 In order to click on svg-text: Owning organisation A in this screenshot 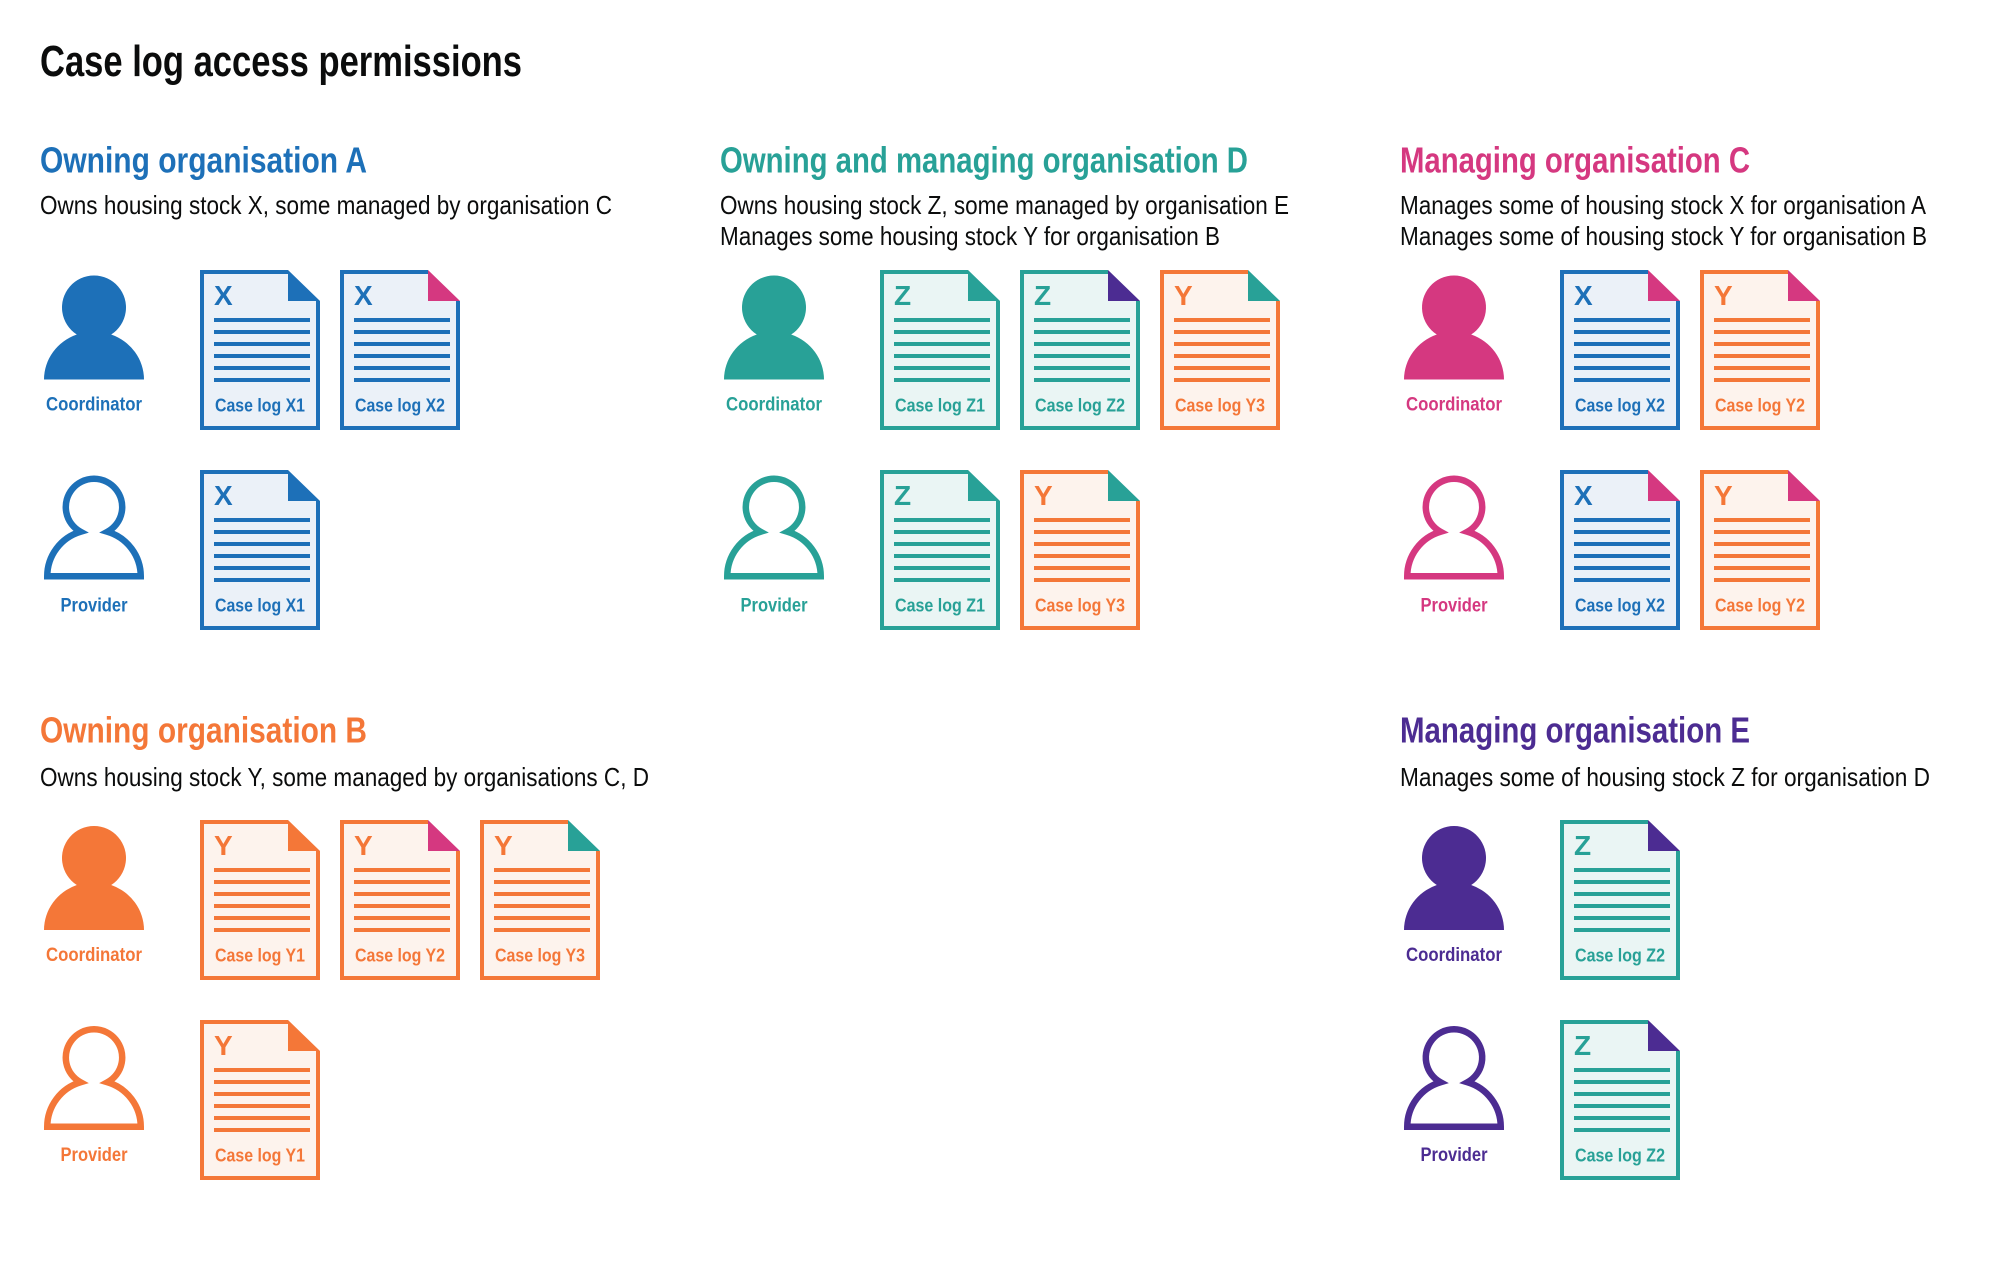, I will do `click(203, 160)`.